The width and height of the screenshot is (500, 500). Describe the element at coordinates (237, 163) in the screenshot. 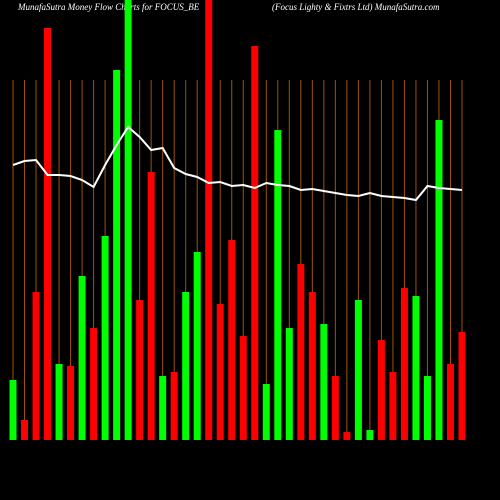

I see `trend-line` at that location.